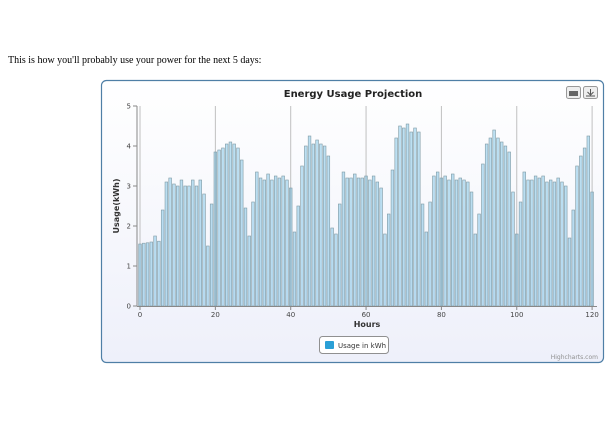 The image size is (615, 424). I want to click on x-tick-label: 40, so click(290, 315).